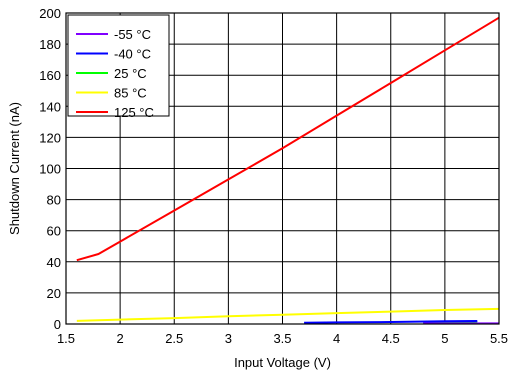 This screenshot has height=373, width=515. Describe the element at coordinates (391, 338) in the screenshot. I see `x-tick-label: 4.5` at that location.